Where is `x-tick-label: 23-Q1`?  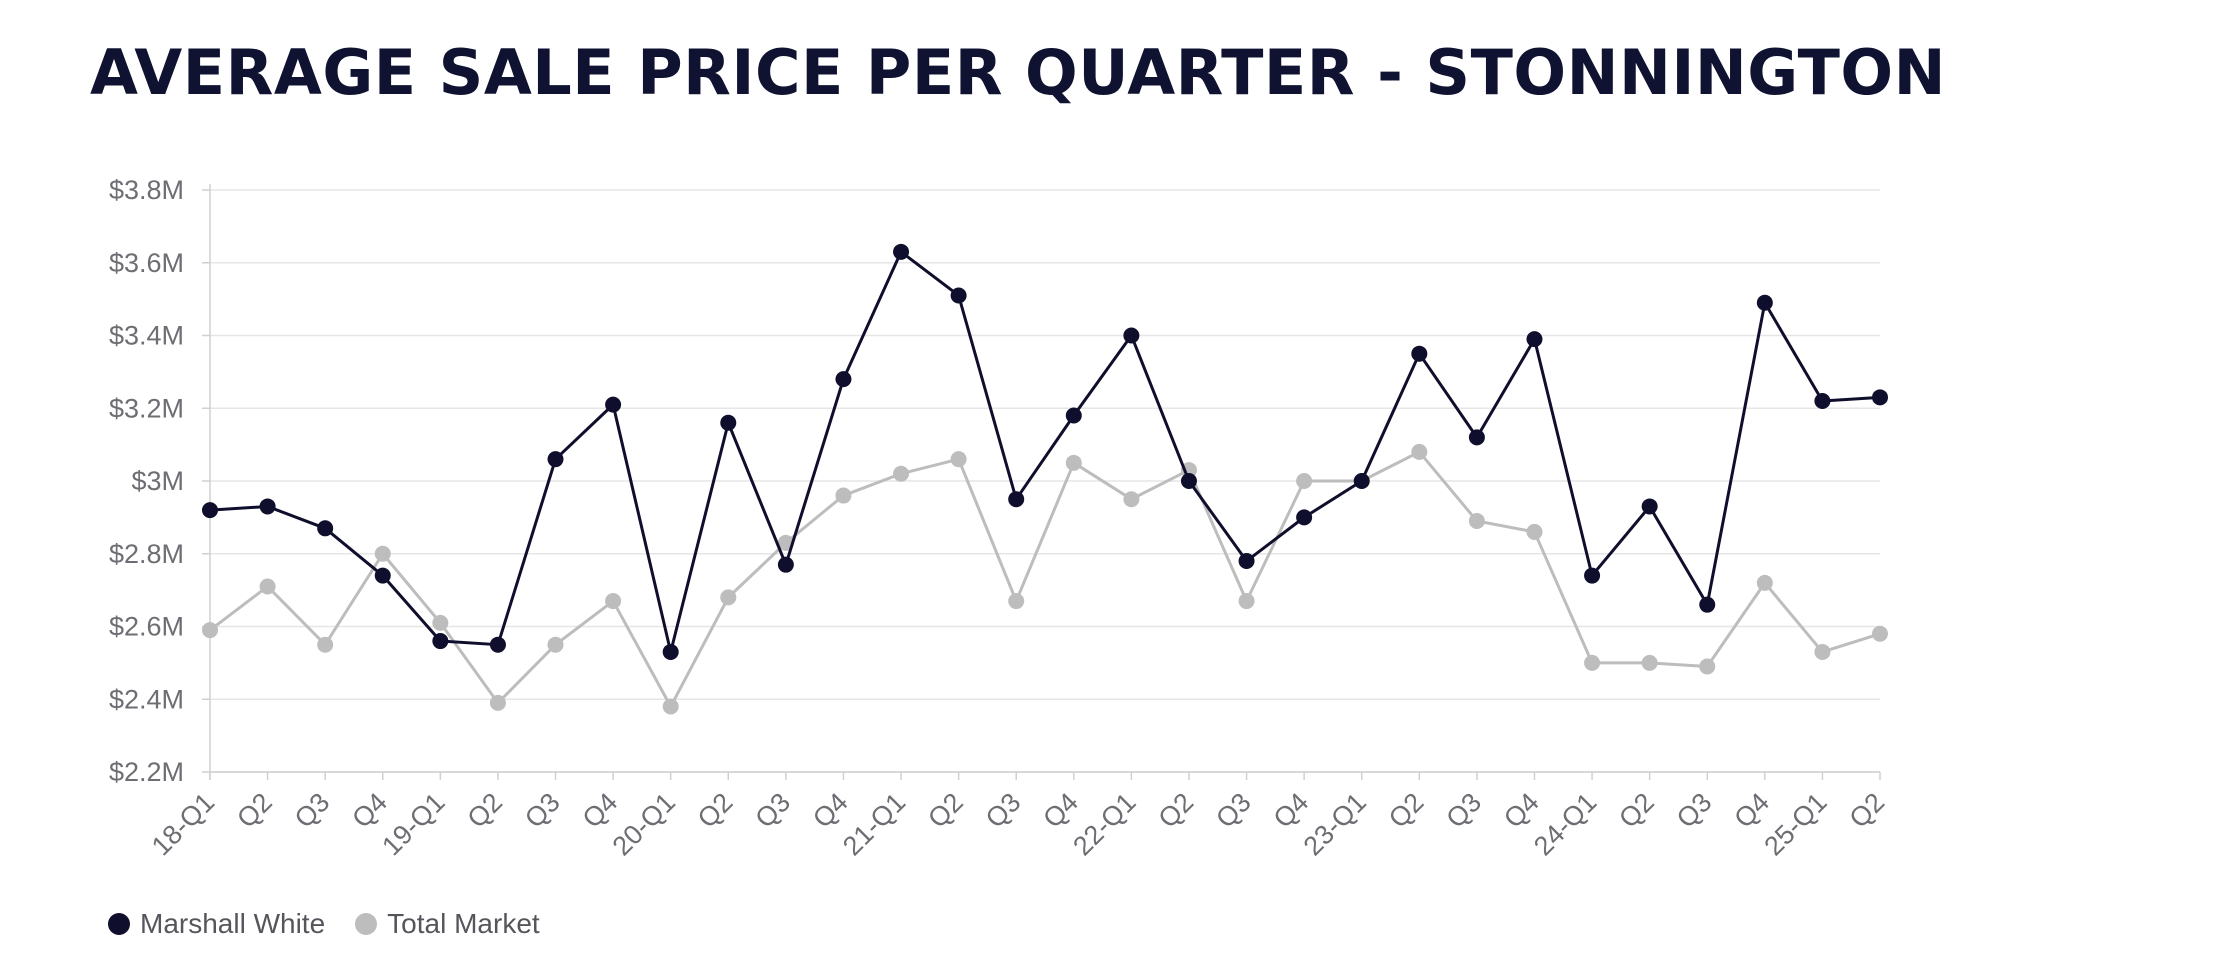
x-tick-label: 23-Q1 is located at coordinates (1335, 824).